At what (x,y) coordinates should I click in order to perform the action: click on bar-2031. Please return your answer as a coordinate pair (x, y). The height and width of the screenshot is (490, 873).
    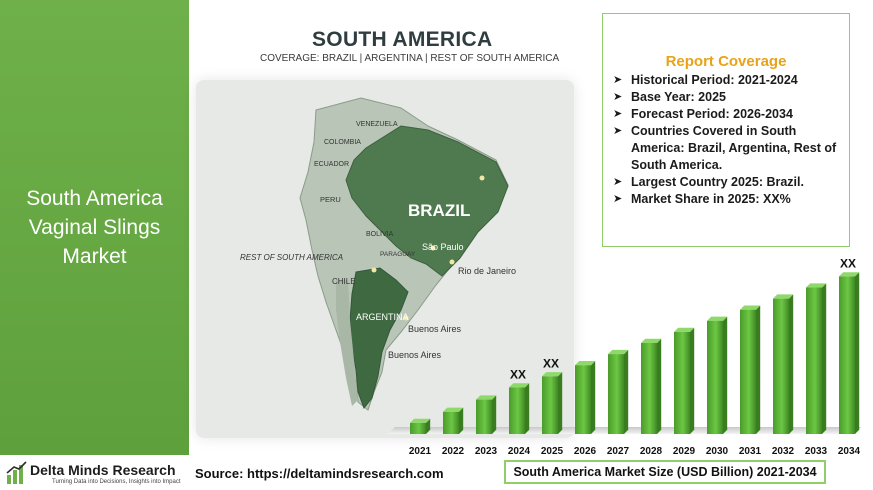
    Looking at the image, I should click on (748, 371).